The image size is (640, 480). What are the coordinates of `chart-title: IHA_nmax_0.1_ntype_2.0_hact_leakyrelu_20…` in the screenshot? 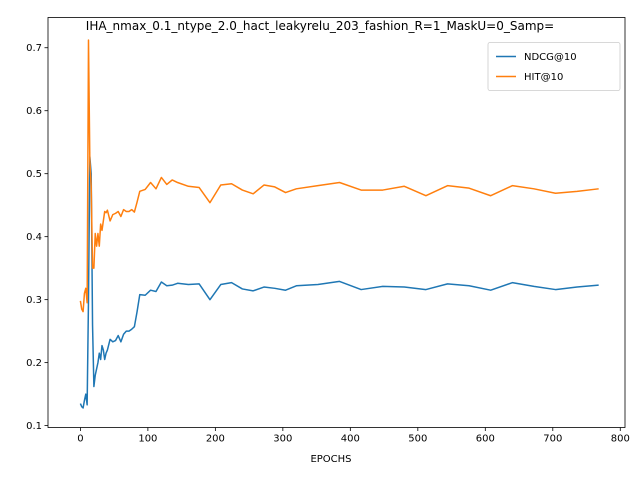 It's located at (320, 26).